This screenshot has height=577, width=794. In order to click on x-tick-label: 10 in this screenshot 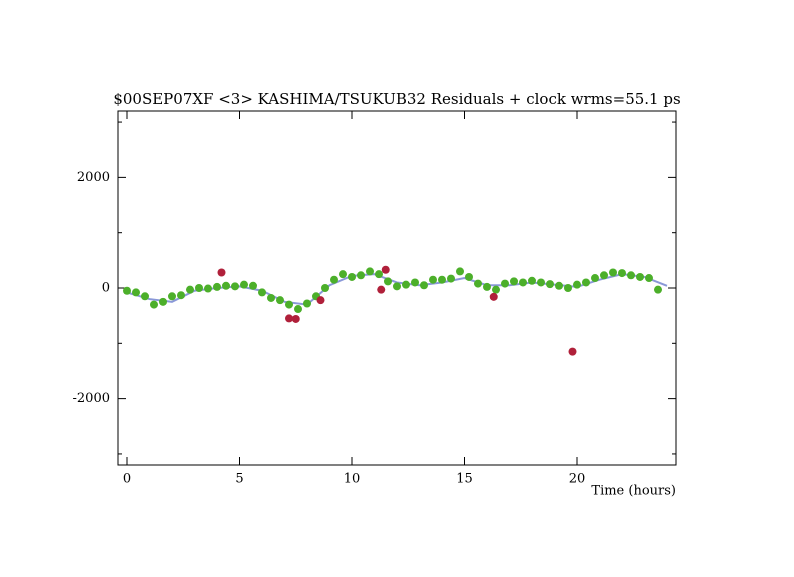, I will do `click(352, 479)`.